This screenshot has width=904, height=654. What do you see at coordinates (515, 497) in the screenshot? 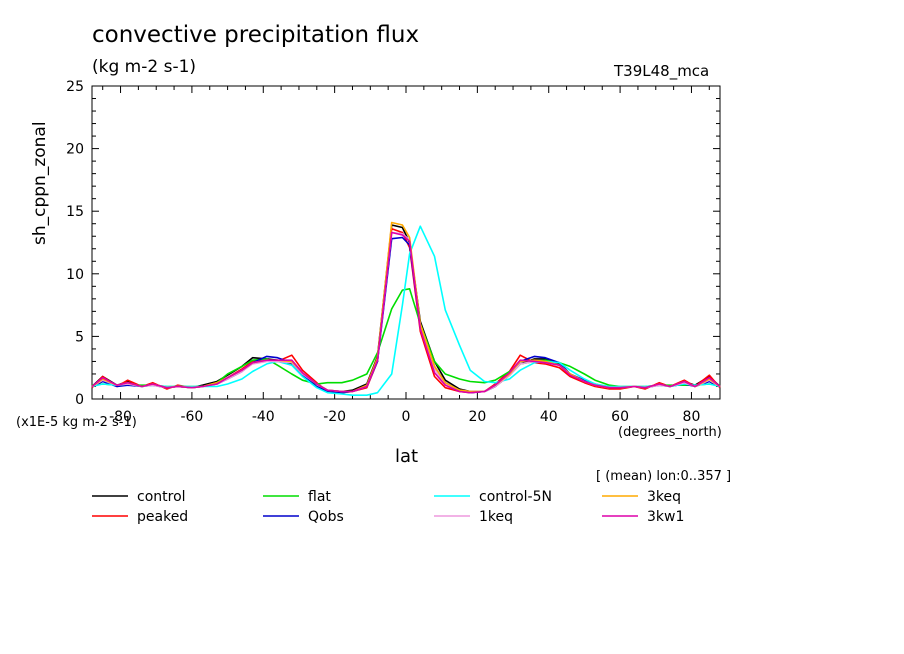
I see `legend-label-control-5n: control-5N` at bounding box center [515, 497].